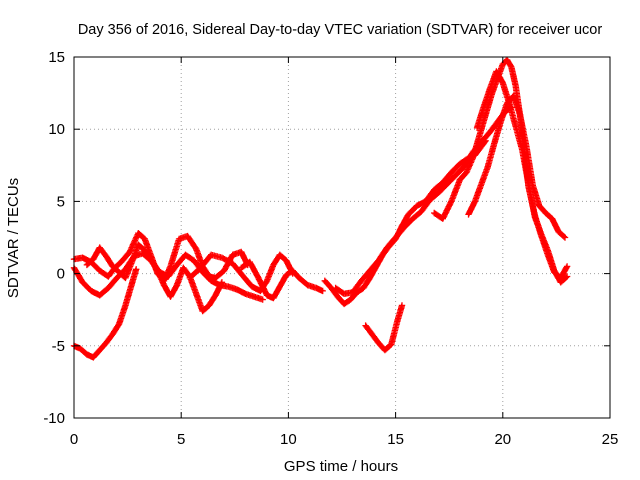 Image resolution: width=640 pixels, height=480 pixels. I want to click on y-axis-label: SDTVAR / TECUs, so click(13, 238).